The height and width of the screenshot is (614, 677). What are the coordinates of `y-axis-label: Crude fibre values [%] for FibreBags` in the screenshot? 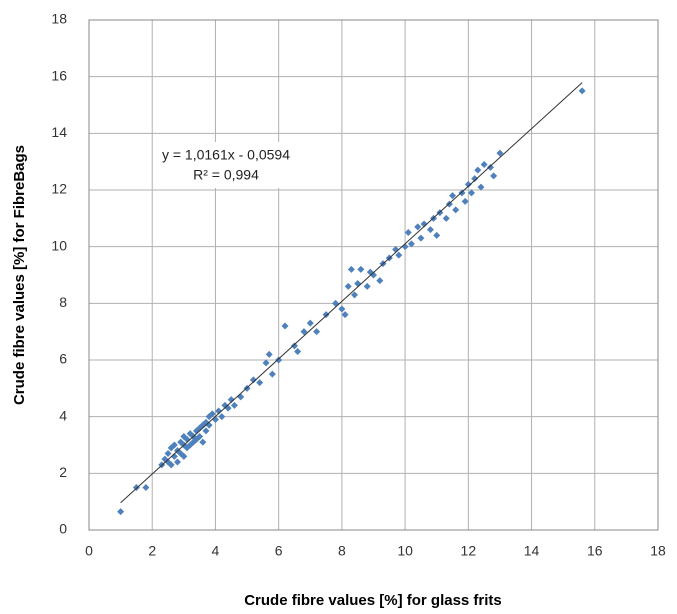 It's located at (19, 275).